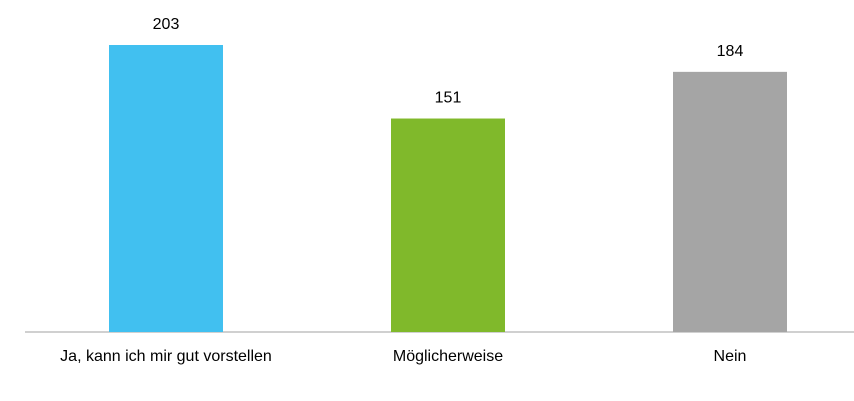 The width and height of the screenshot is (854, 401). Describe the element at coordinates (166, 24) in the screenshot. I see `value-label: 203` at that location.